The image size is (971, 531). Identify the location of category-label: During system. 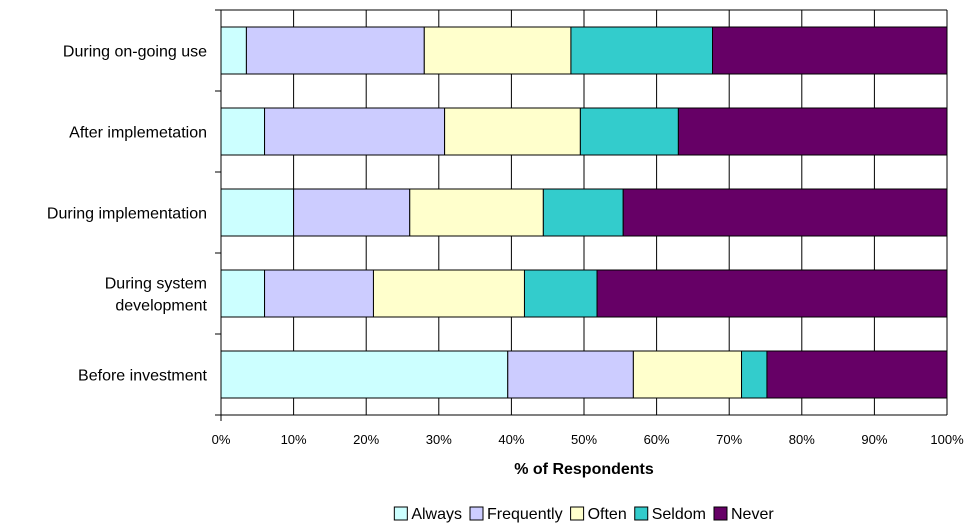
(156, 284).